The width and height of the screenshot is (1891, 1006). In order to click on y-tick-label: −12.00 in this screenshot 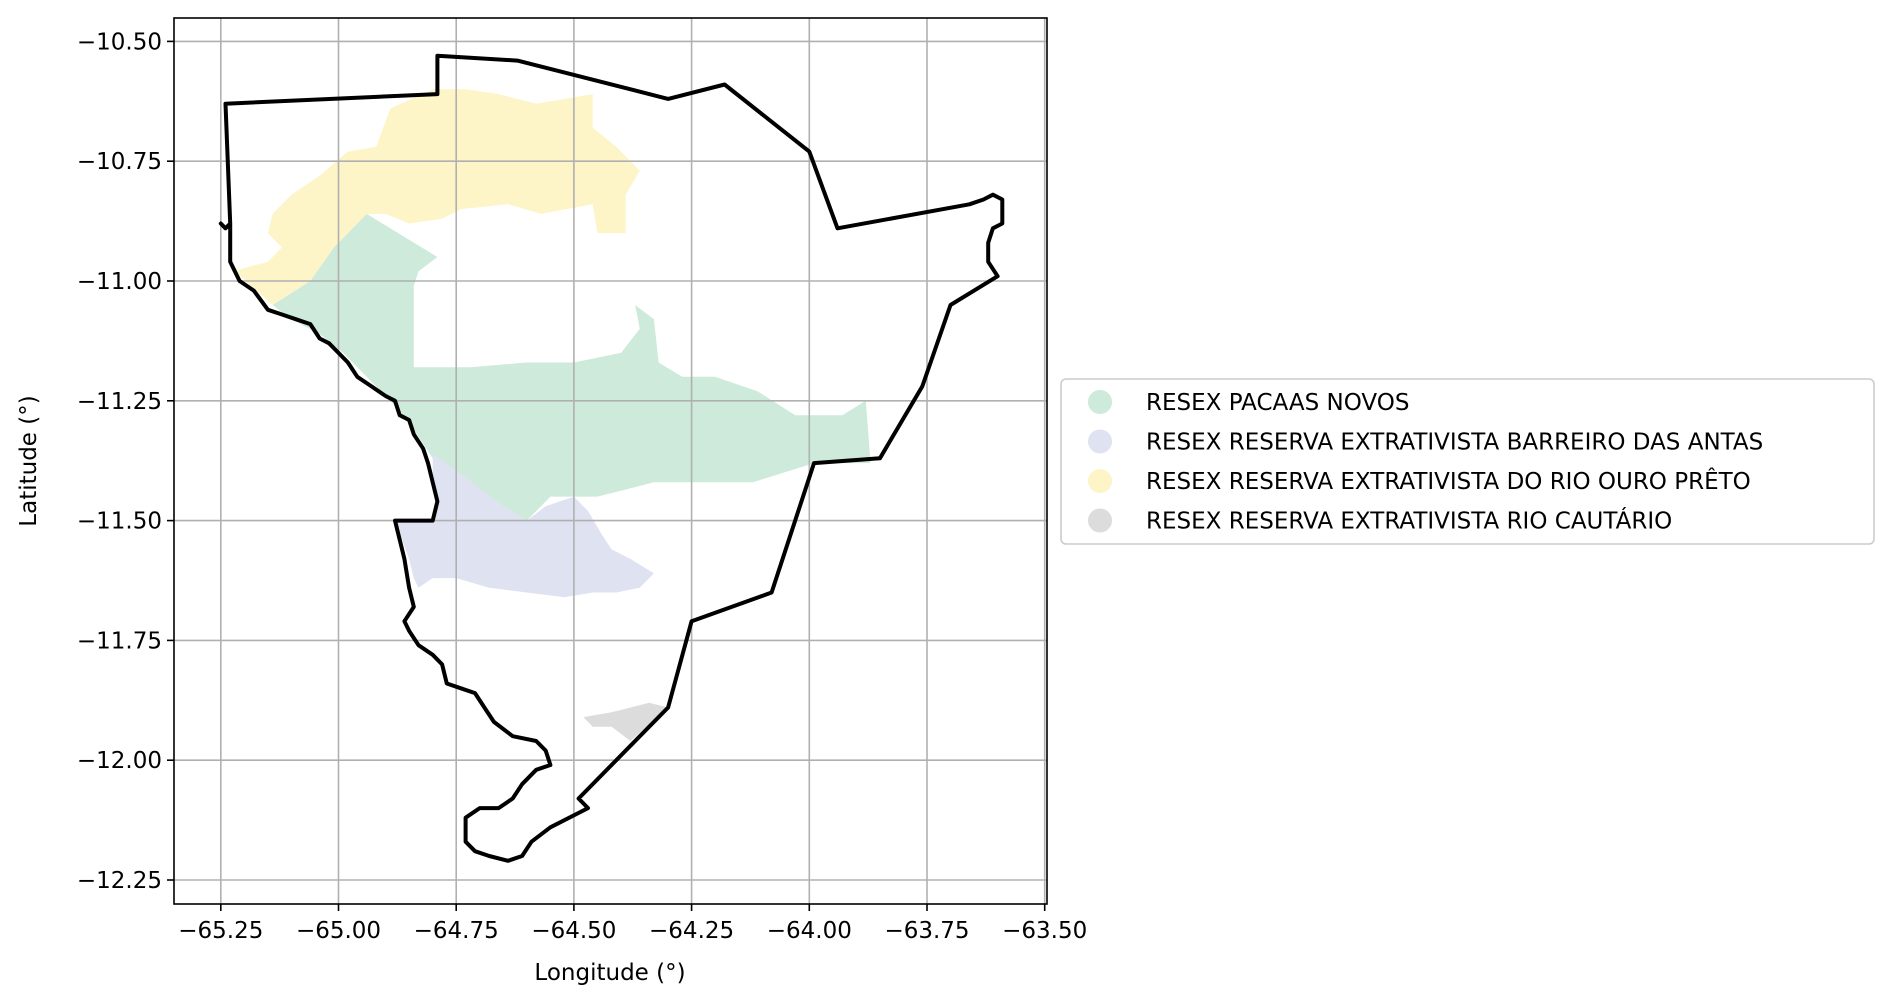, I will do `click(119, 761)`.